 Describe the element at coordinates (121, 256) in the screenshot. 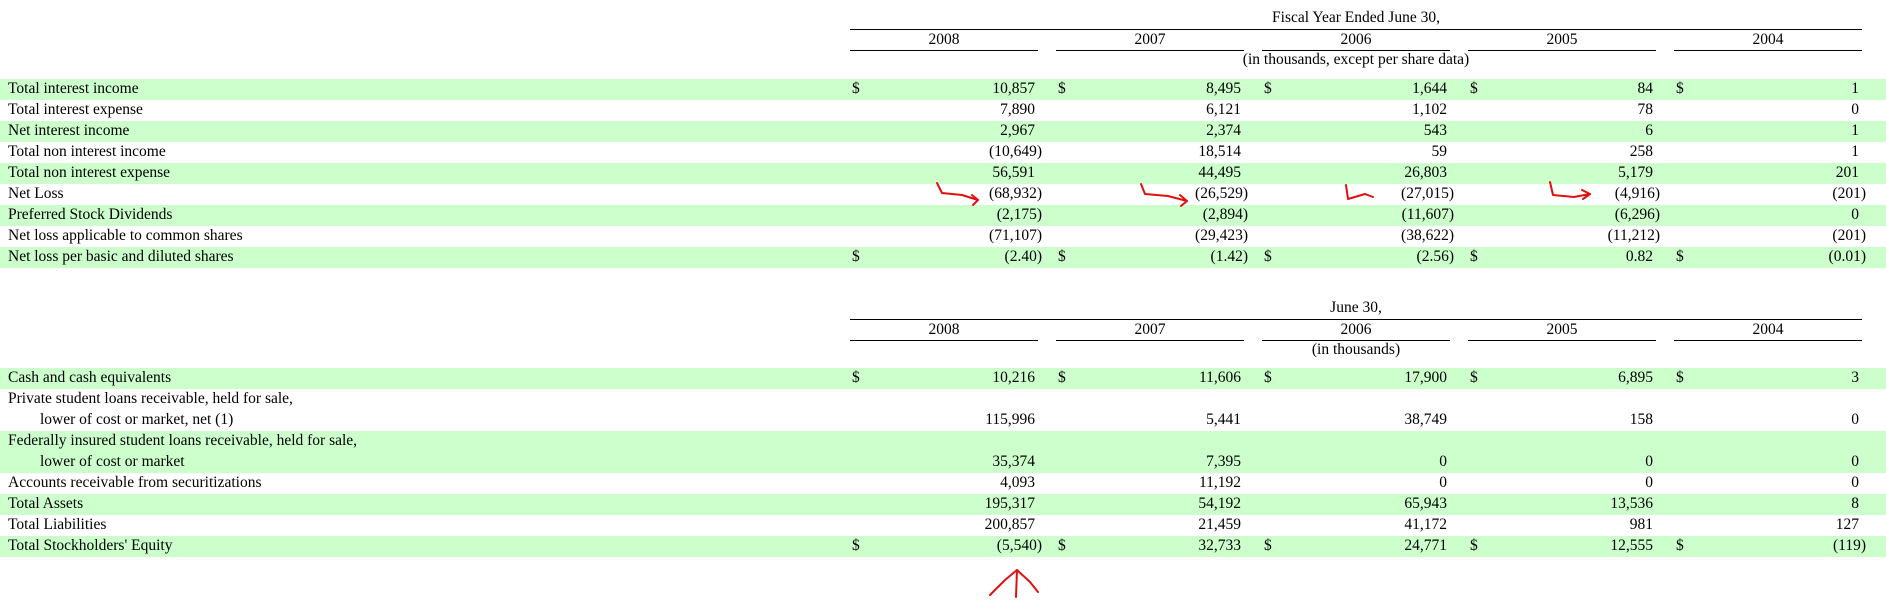

I see `table1-row-label: Net loss per basic and diluted shares` at that location.